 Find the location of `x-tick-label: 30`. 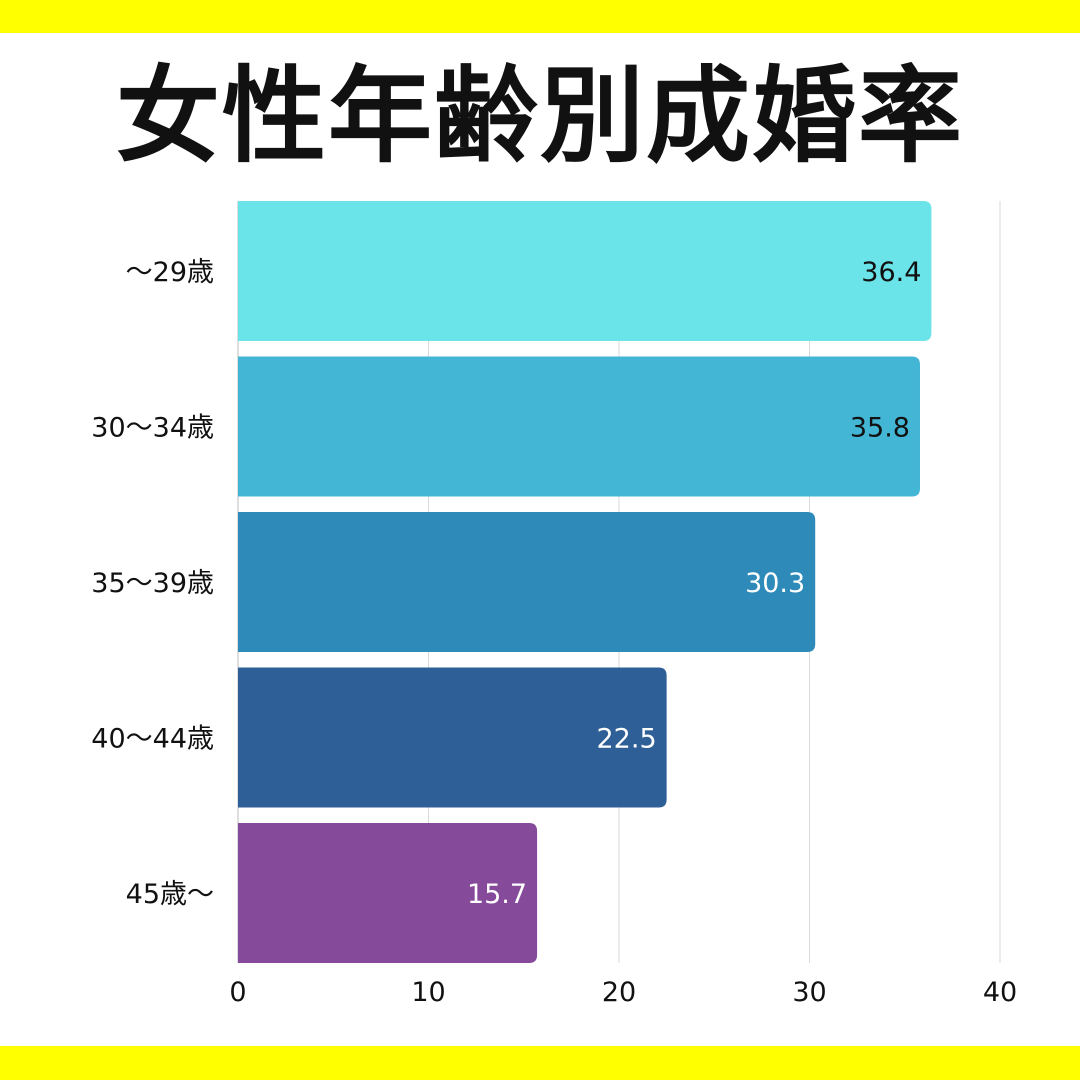

x-tick-label: 30 is located at coordinates (809, 992).